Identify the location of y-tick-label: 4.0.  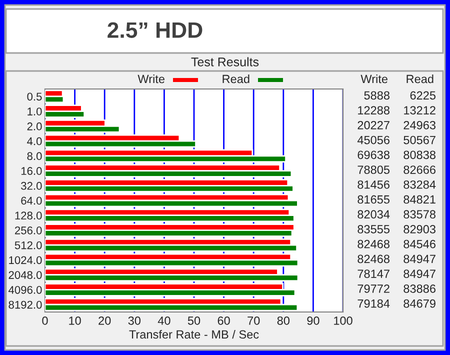
(34, 141).